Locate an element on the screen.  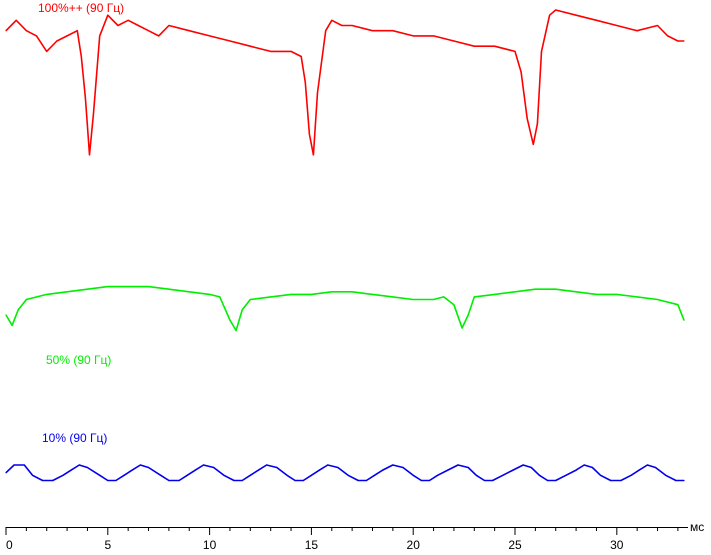
series-label-0: 100%++ (90 Гц) is located at coordinates (81, 8).